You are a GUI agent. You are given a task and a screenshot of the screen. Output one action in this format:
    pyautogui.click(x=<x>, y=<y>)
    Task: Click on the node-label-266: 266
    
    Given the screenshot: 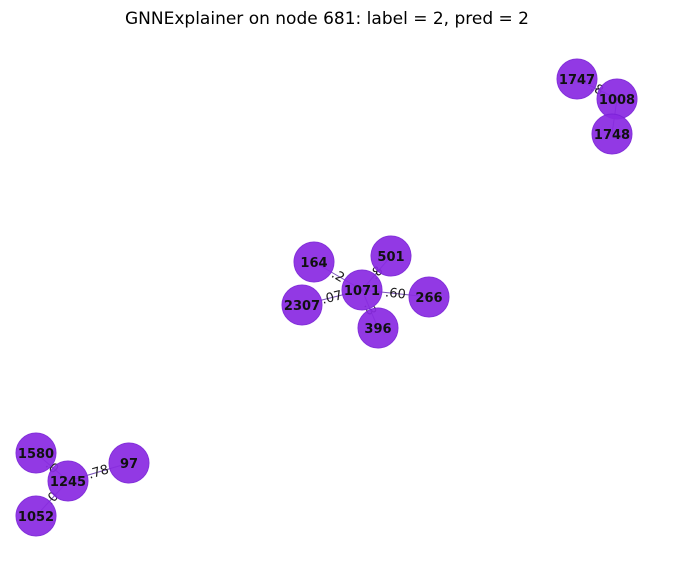 What is the action you would take?
    pyautogui.click(x=428, y=298)
    